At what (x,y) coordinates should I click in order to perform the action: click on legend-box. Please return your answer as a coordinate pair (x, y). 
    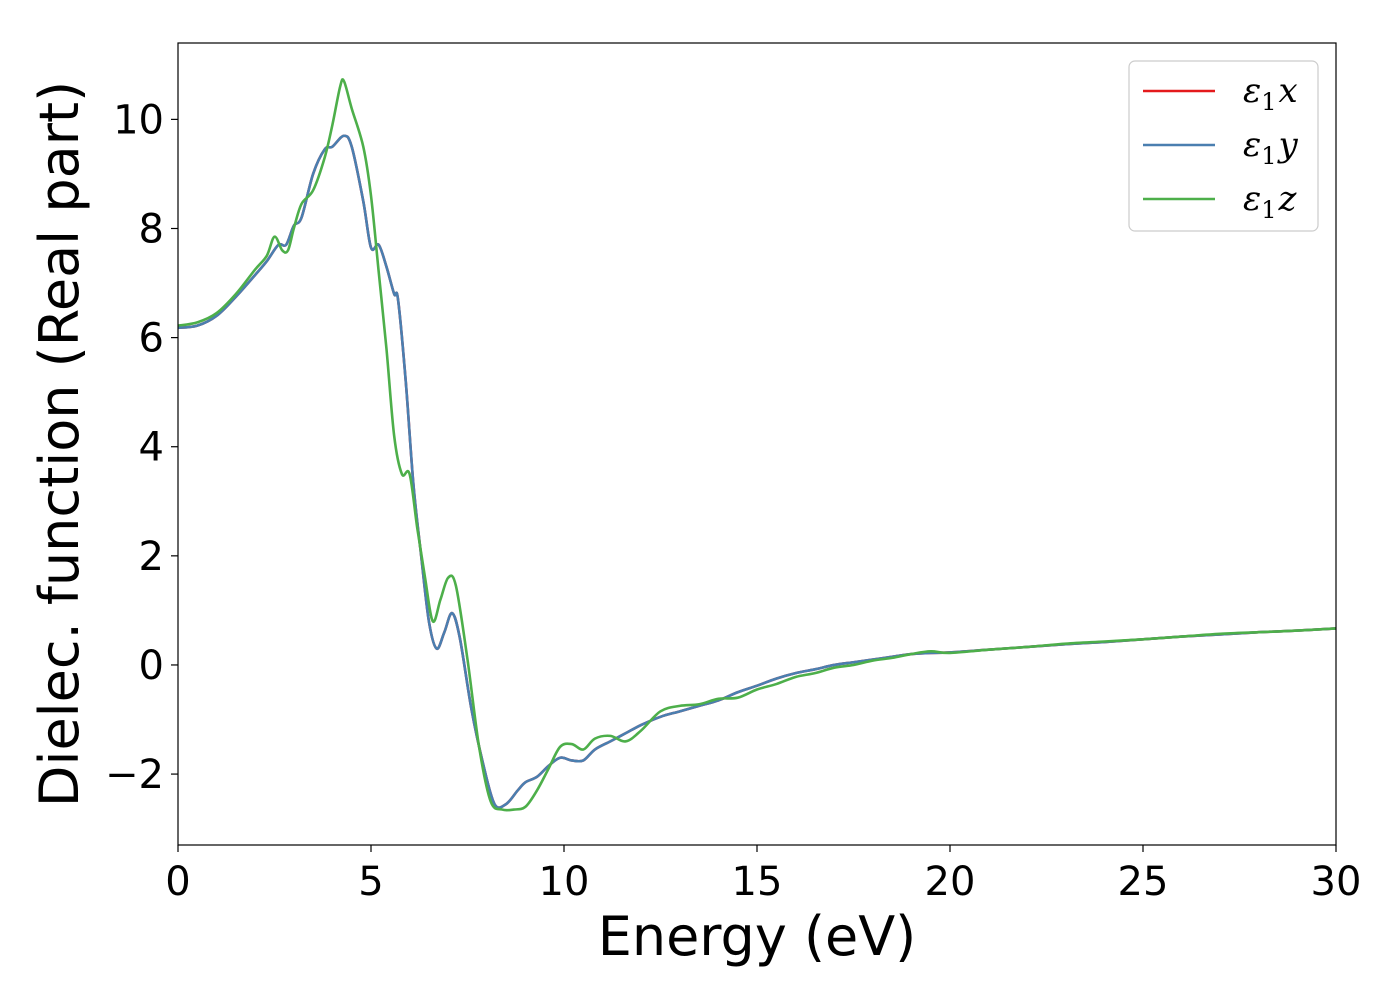
    Looking at the image, I should click on (1223, 146).